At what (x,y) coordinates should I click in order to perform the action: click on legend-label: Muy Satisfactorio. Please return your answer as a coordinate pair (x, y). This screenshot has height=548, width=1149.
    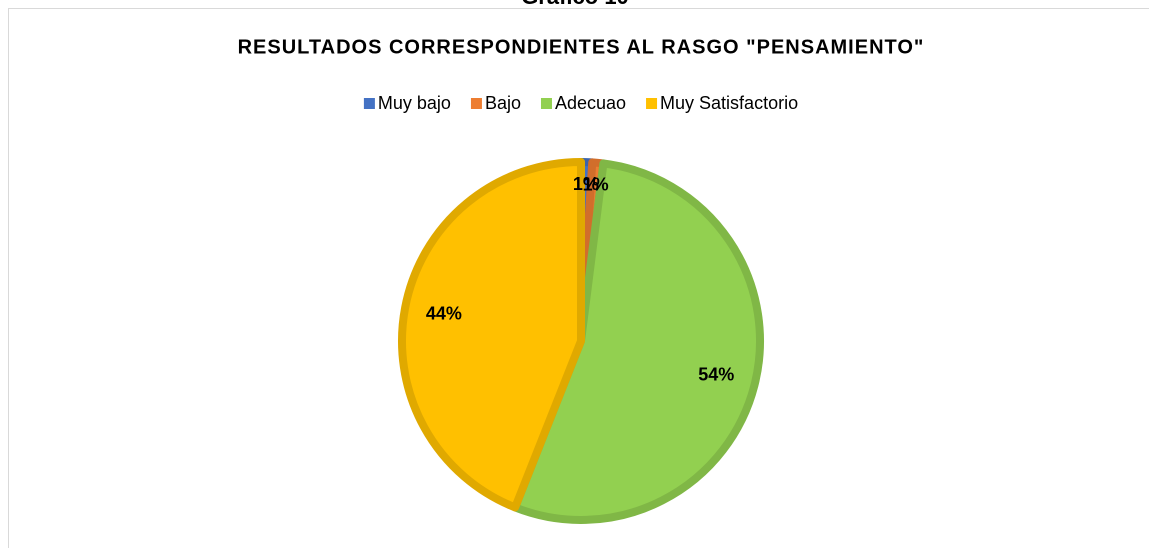
    Looking at the image, I should click on (729, 103).